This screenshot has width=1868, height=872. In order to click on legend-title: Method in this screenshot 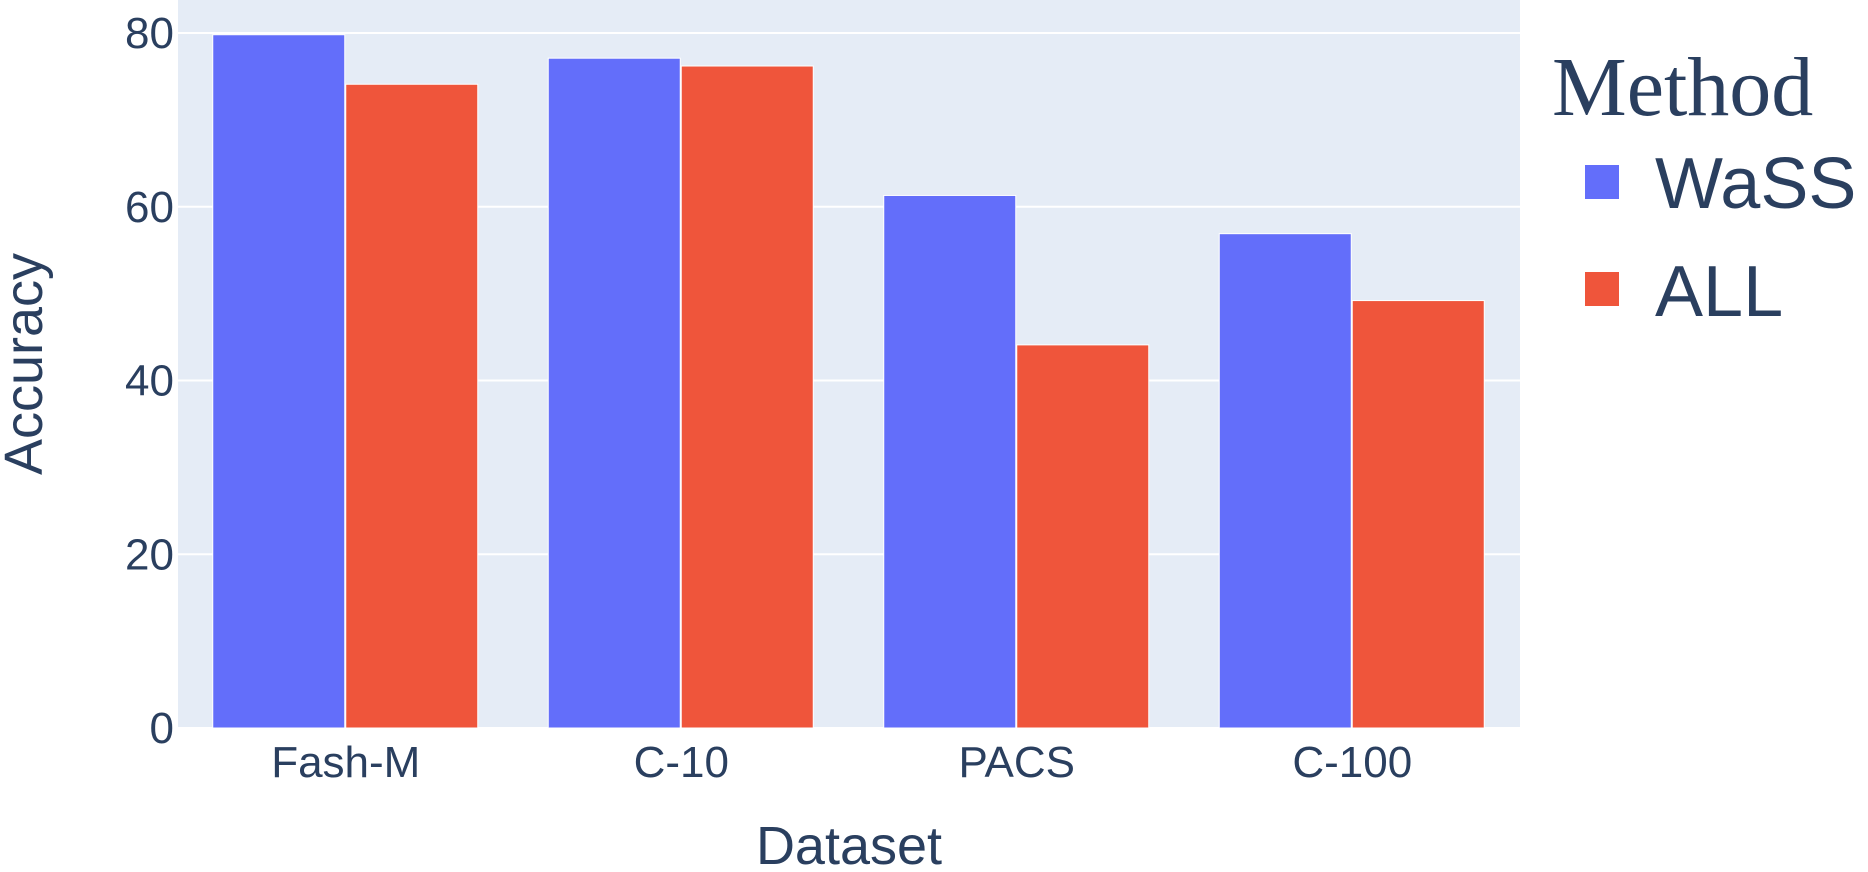, I will do `click(1682, 87)`.